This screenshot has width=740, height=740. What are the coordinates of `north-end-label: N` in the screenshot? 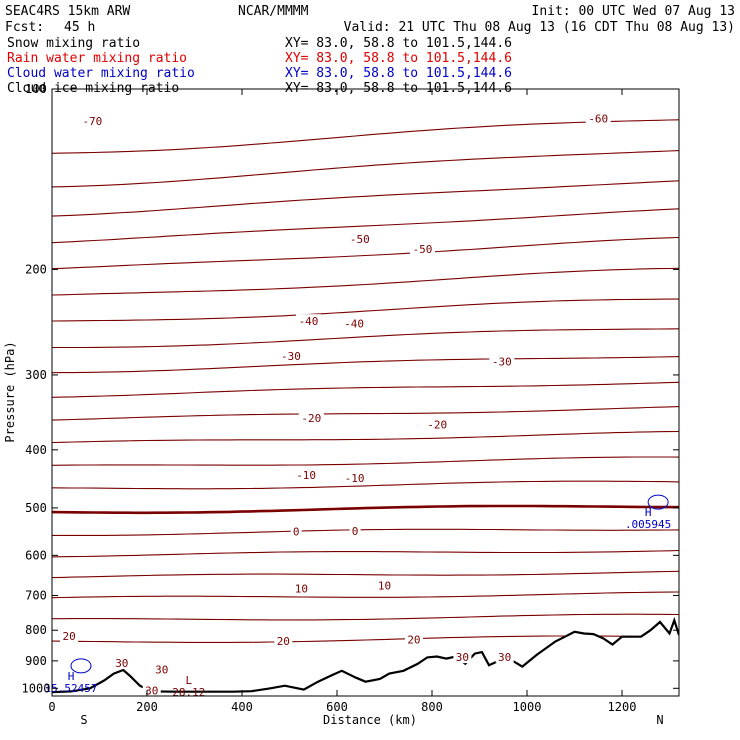 It's located at (659, 720).